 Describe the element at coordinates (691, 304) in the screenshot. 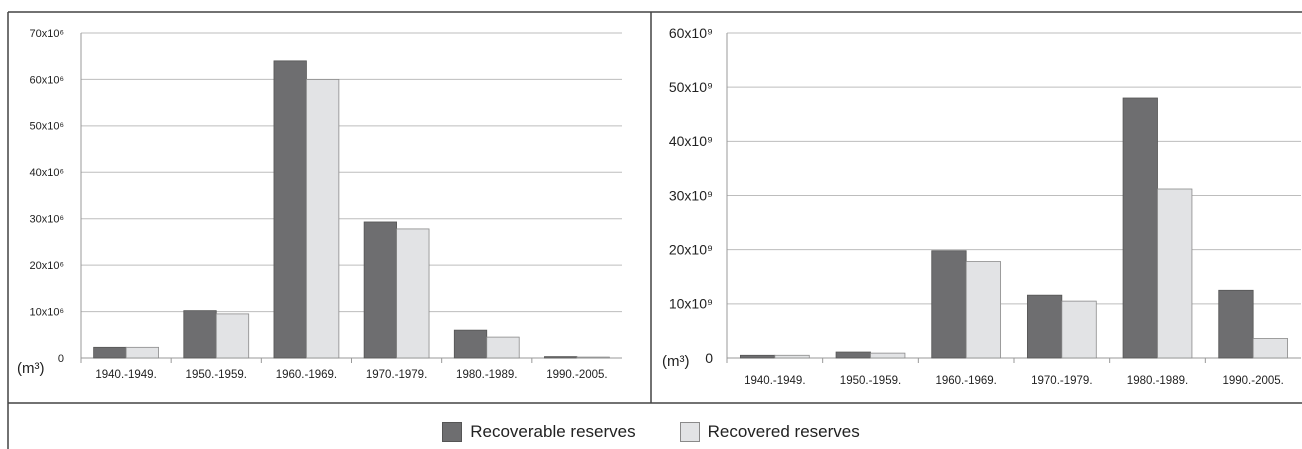

I see `y-tick-label: 10x10⁹` at that location.